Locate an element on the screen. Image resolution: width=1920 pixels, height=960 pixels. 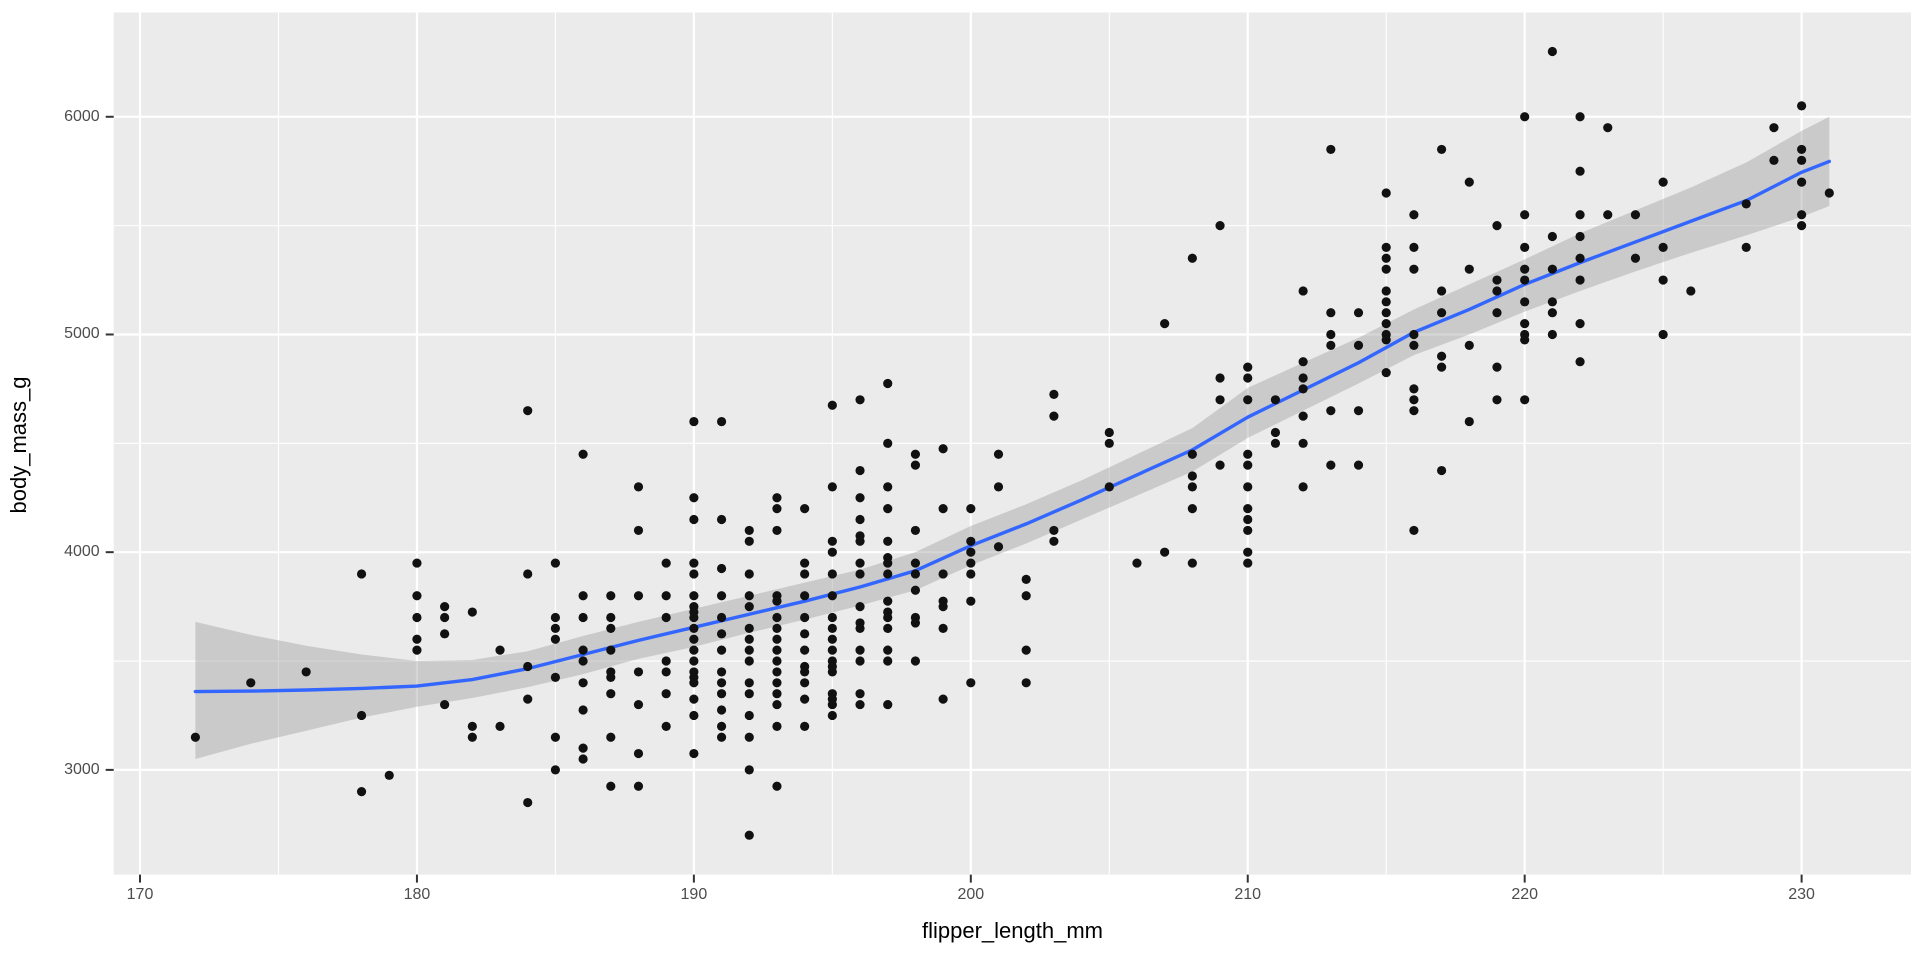
x-tick-label: 190 is located at coordinates (694, 894).